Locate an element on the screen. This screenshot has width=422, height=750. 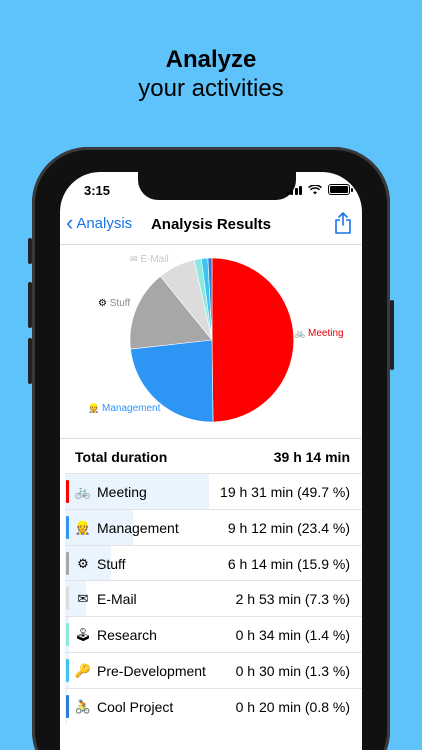
activity-row-research: 🕹 Research 0 h 34 min (1.4 %) is located at coordinates (213, 634).